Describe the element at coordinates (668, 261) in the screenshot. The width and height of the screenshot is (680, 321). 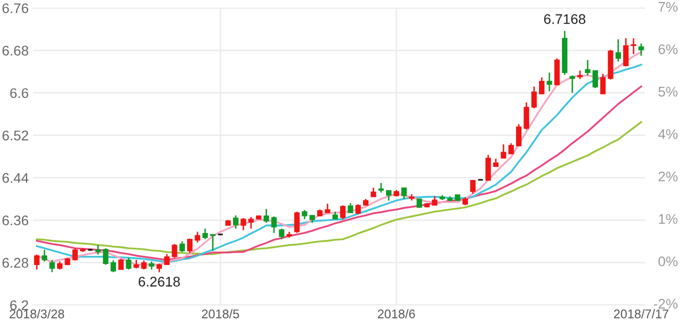
I see `text: 0%` at that location.